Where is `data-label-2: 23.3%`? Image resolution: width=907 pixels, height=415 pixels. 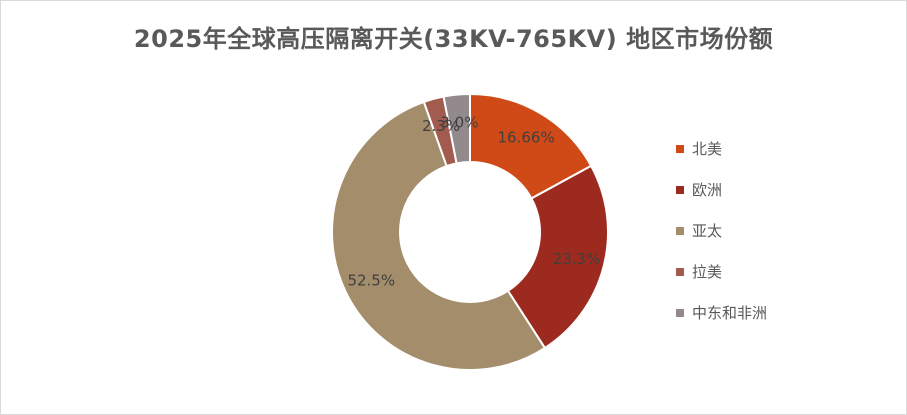 data-label-2: 23.3% is located at coordinates (577, 259).